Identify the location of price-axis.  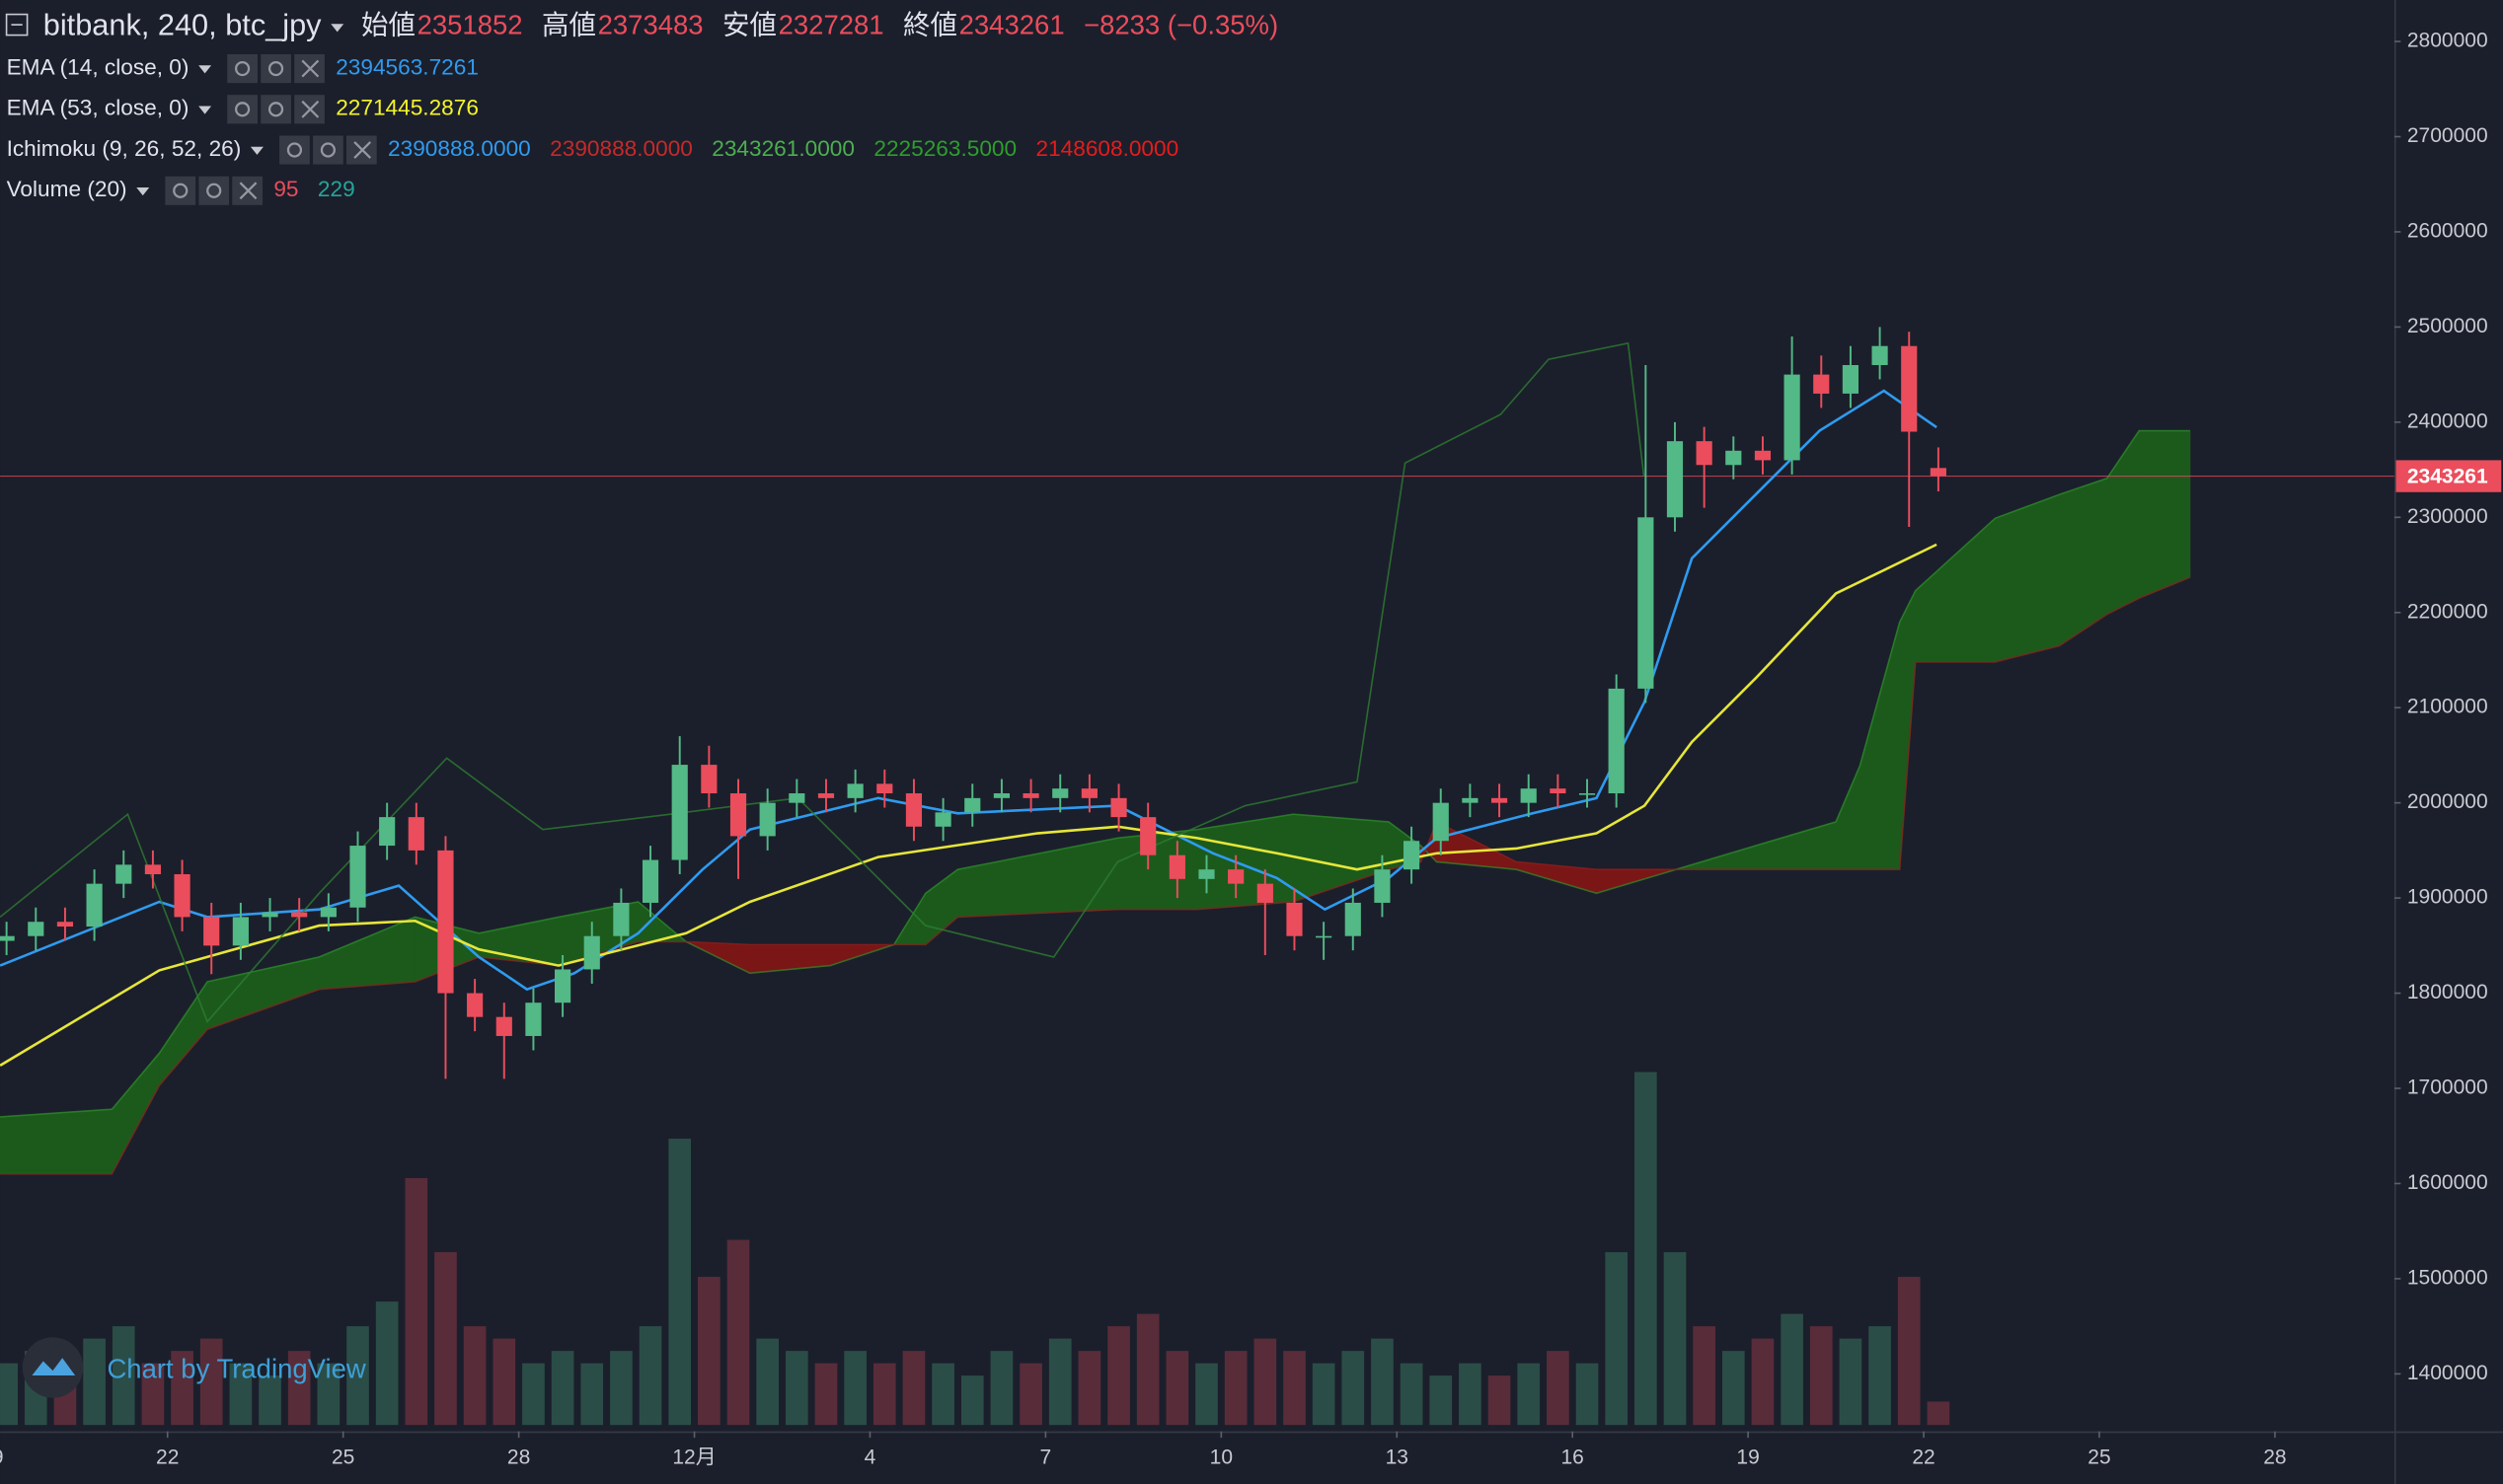
(2448, 742).